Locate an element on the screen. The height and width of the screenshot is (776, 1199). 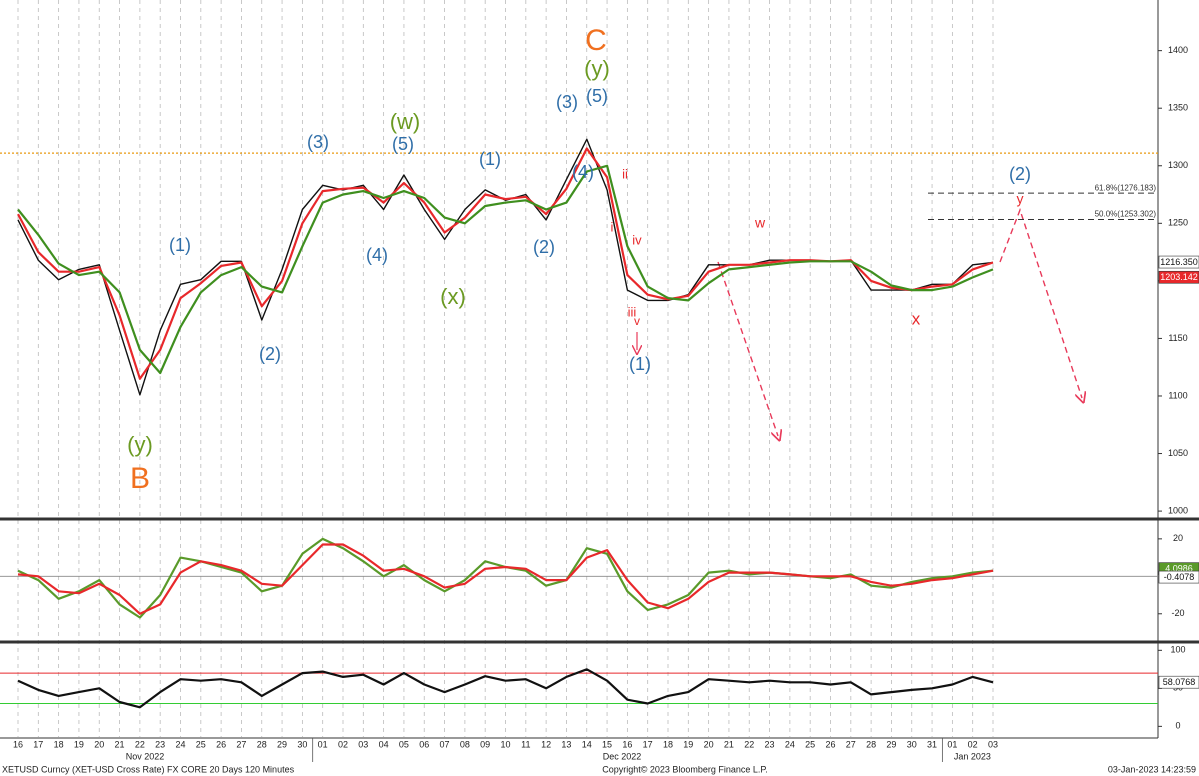
wave-label: ii is located at coordinates (625, 173).